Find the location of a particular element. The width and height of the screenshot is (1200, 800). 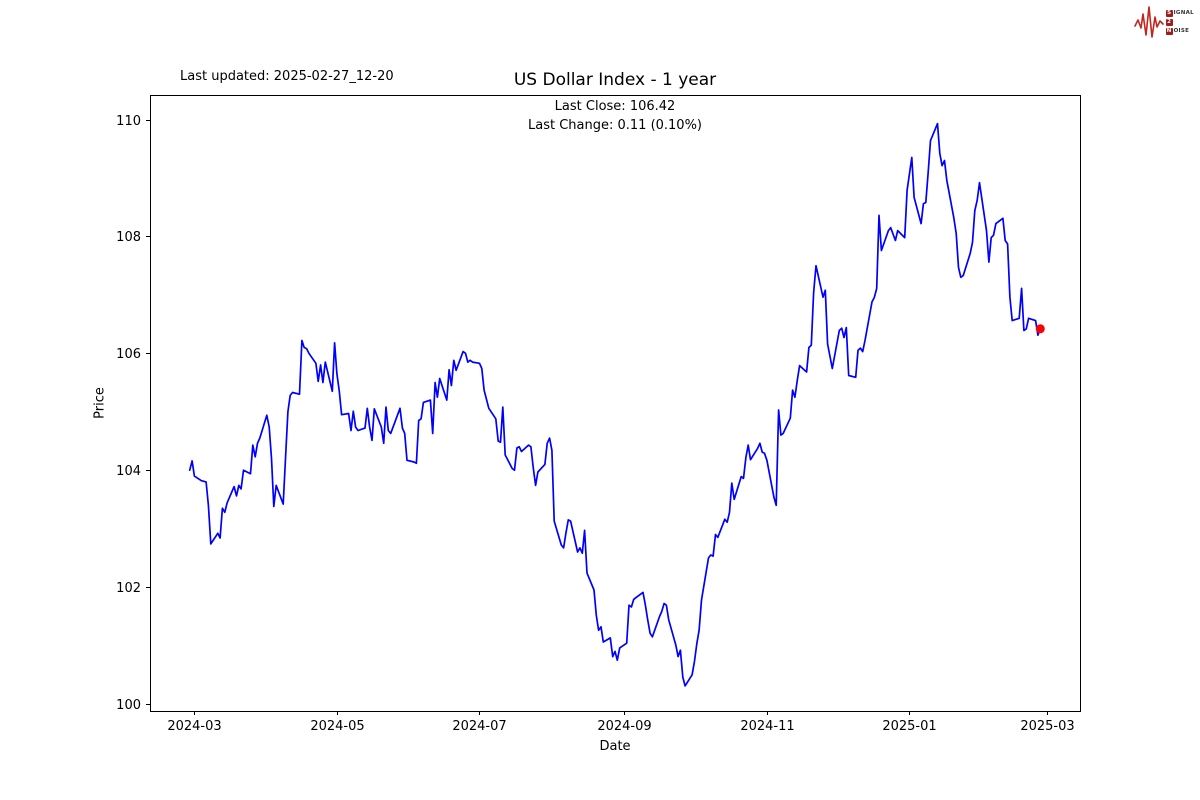

y-tick-label: 108 is located at coordinates (128, 237).